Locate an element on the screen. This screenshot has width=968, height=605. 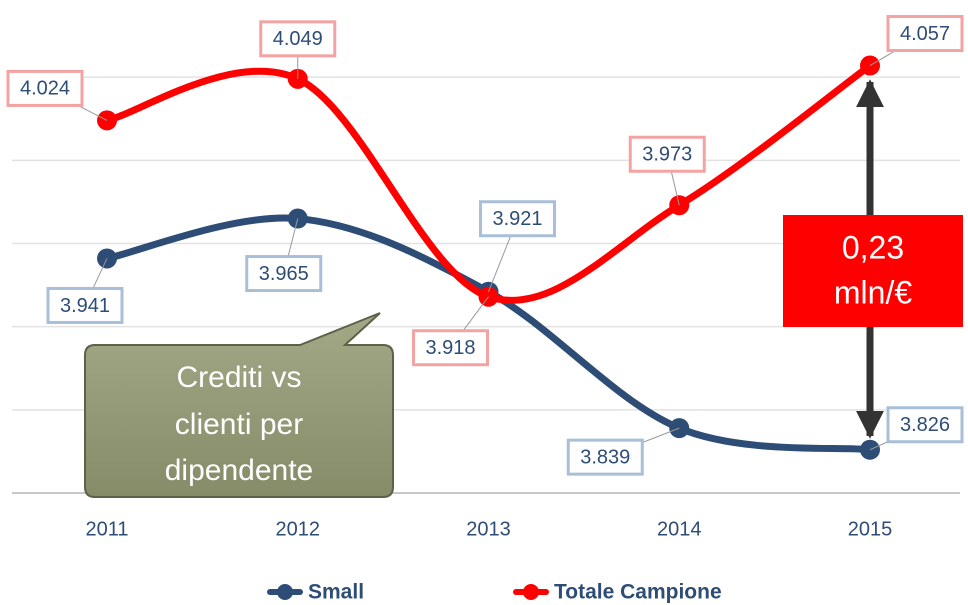
difference-text: mln/€ is located at coordinates (873, 292).